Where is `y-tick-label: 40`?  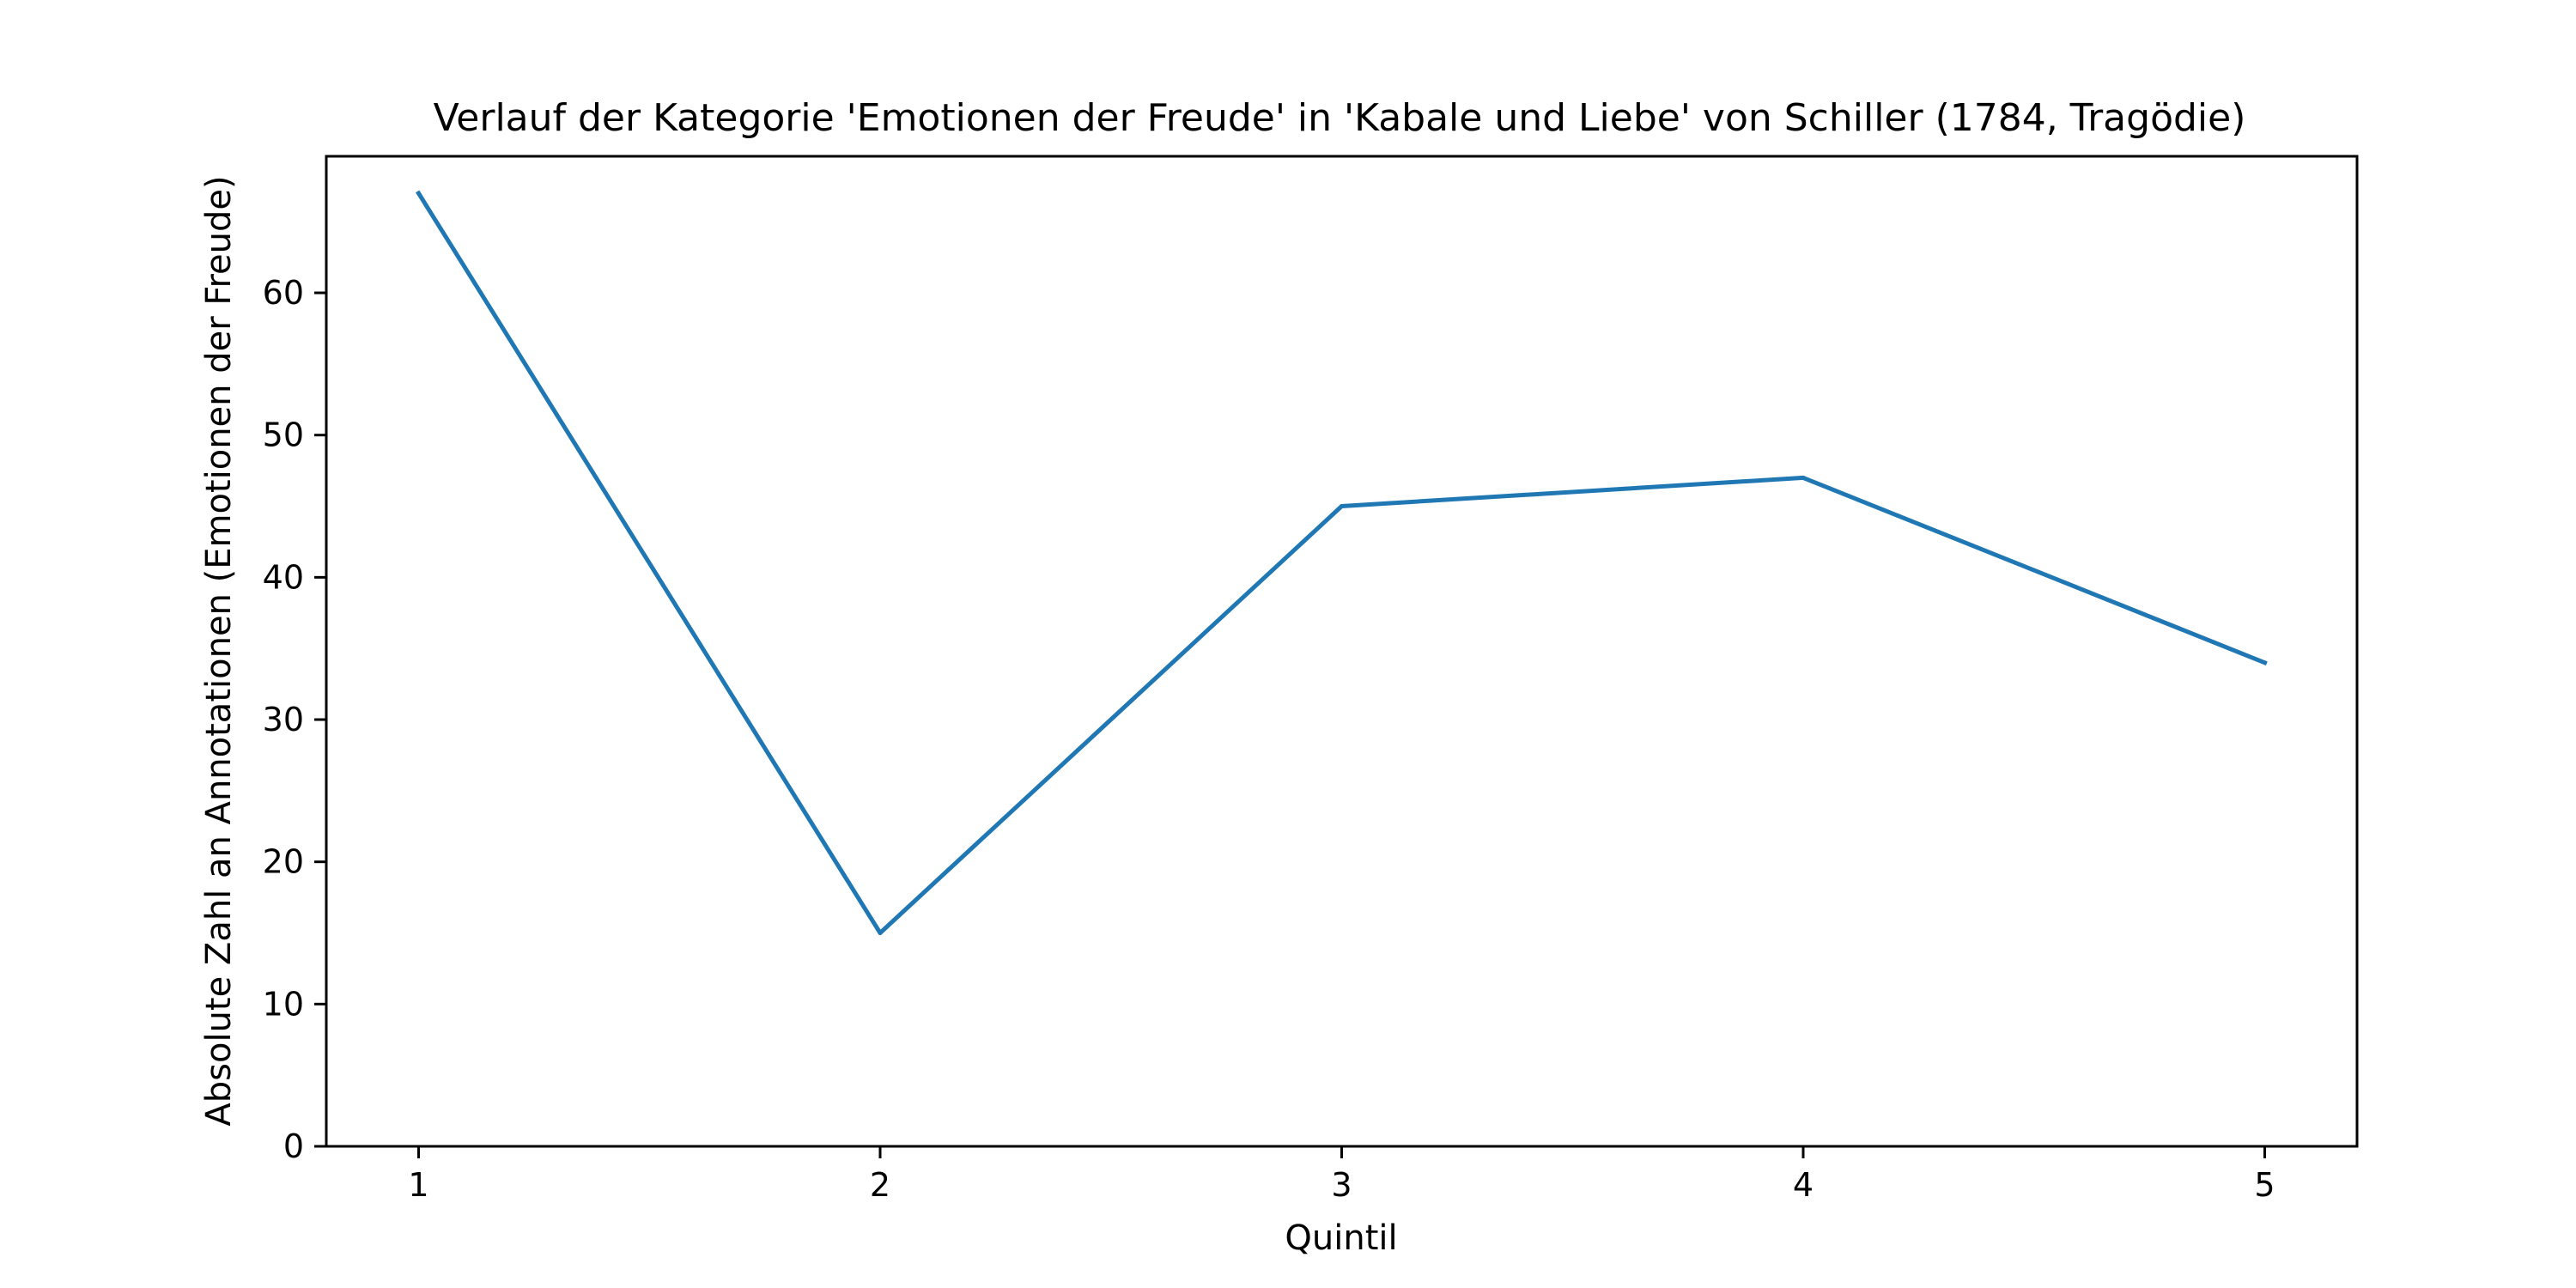
y-tick-label: 40 is located at coordinates (283, 577).